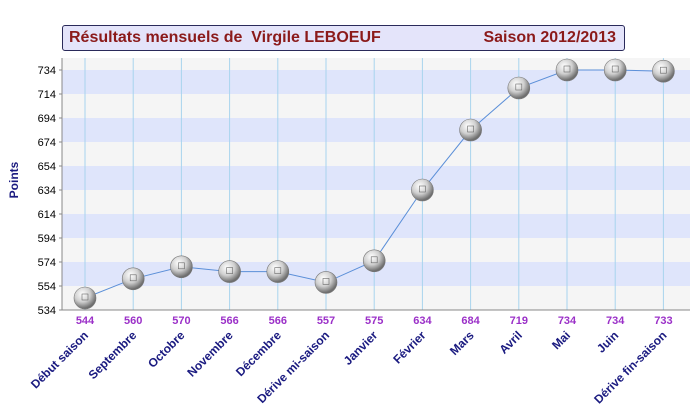  What do you see at coordinates (47, 311) in the screenshot?
I see `y-tick-label: 534` at bounding box center [47, 311].